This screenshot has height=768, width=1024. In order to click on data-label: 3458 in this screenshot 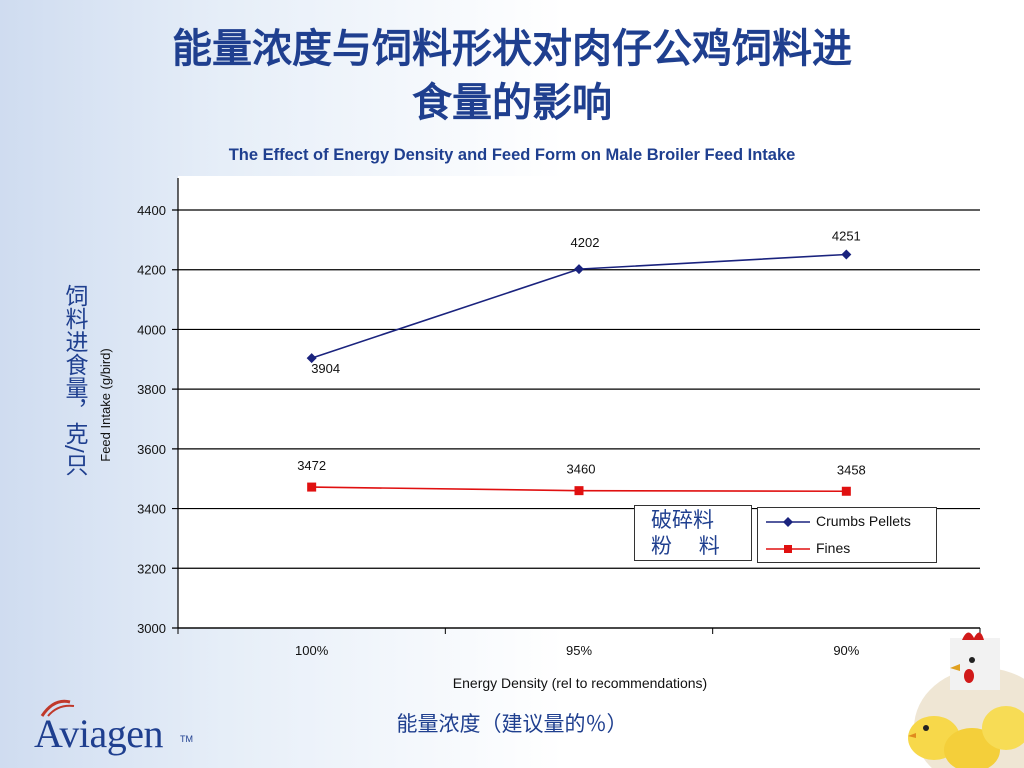, I will do `click(851, 469)`.